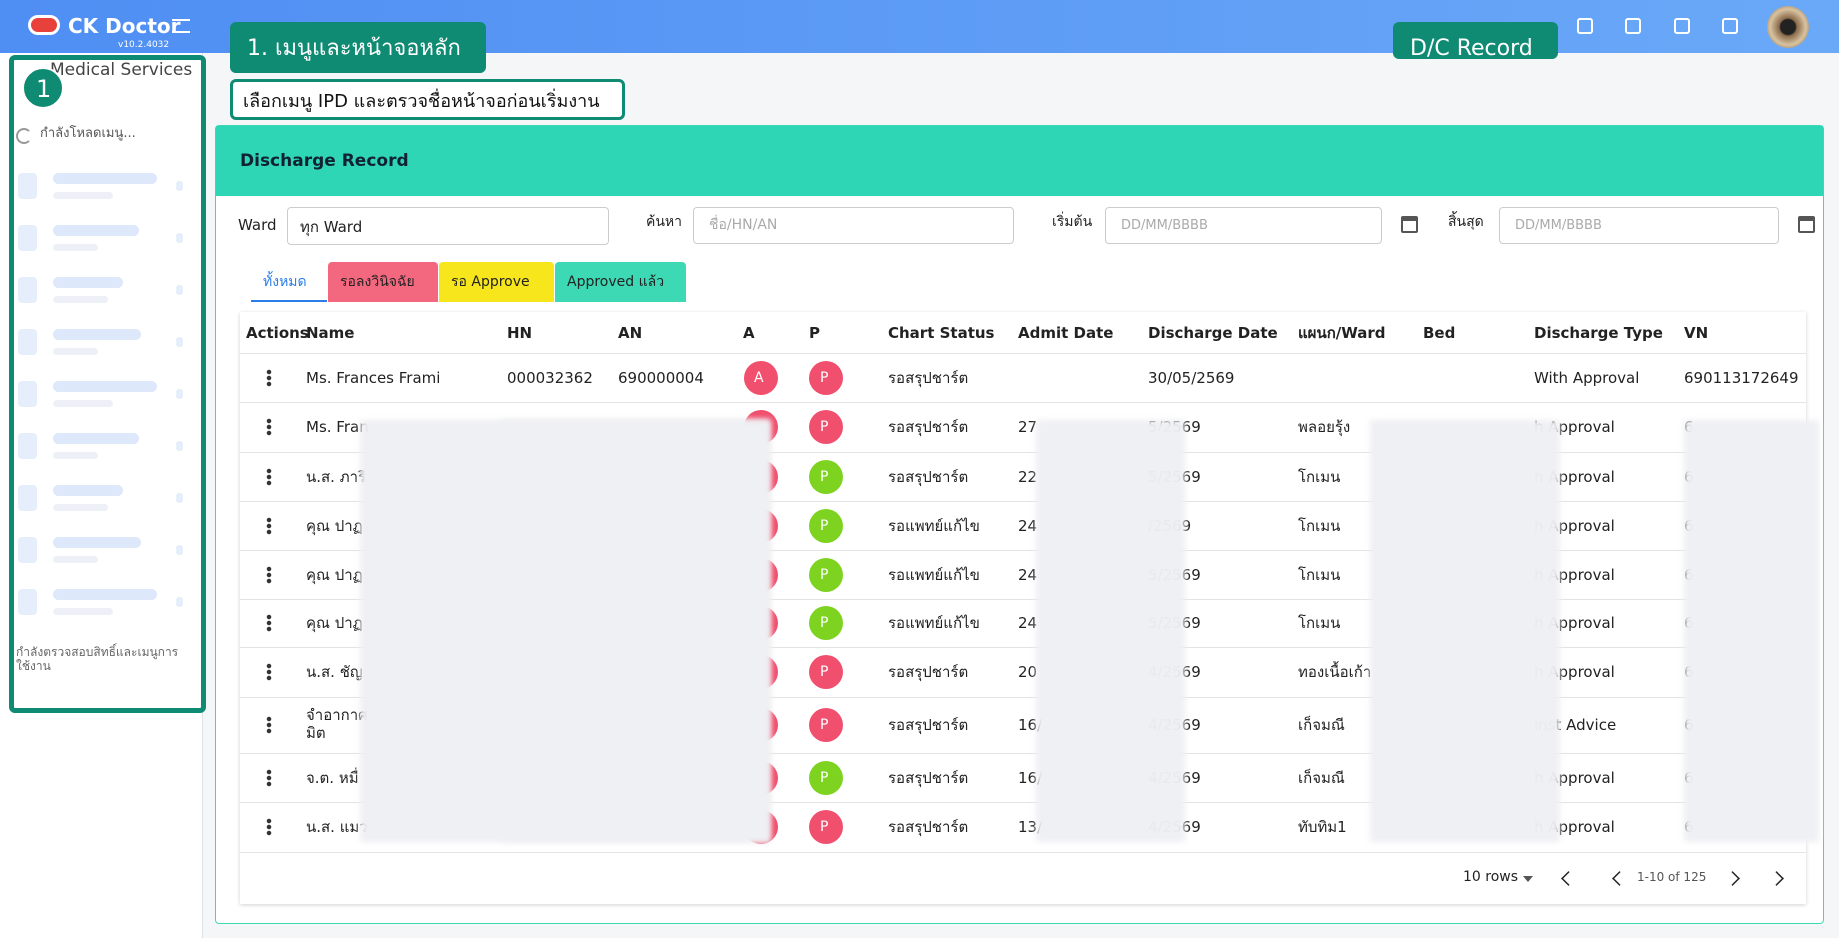 The image size is (1839, 938). I want to click on column-header: Discharge Type, so click(1598, 333).